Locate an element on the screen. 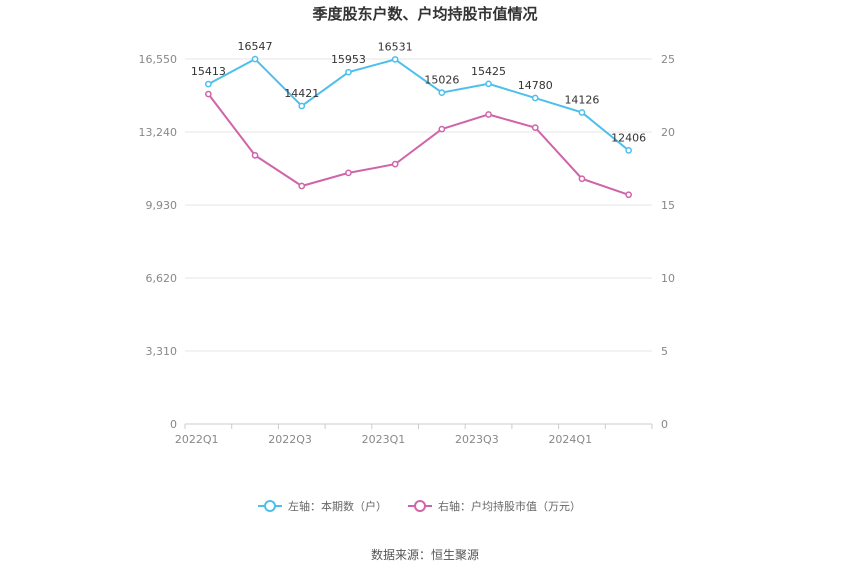 The image size is (850, 575). data-label: 12406 is located at coordinates (628, 137).